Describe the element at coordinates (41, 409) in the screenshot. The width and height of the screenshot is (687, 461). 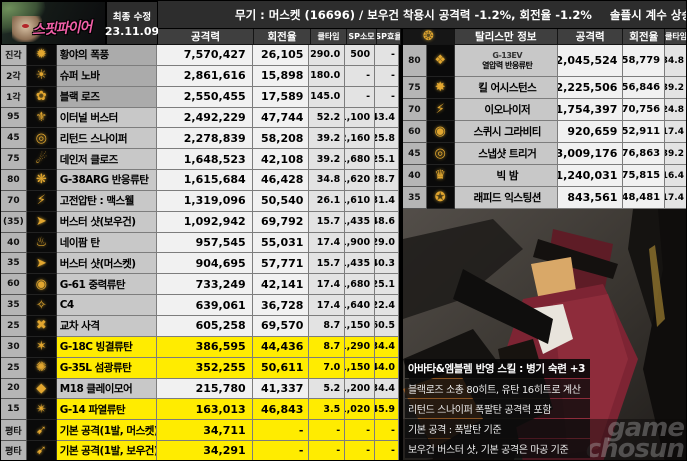
I see `g14-frag-grenade-skill-icon: ✴` at that location.